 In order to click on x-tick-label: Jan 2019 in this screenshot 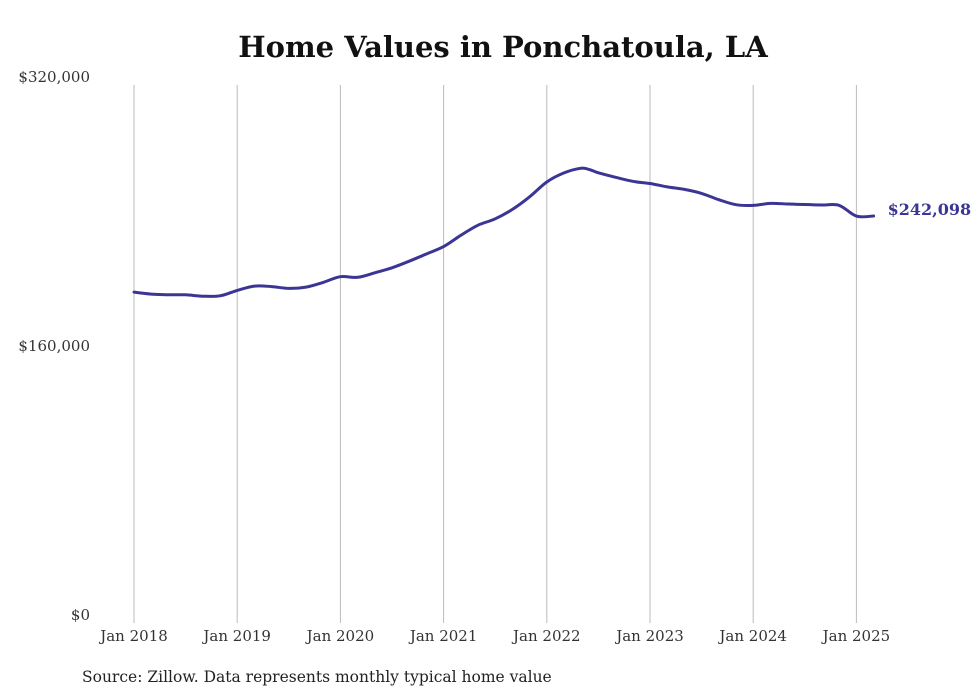, I will do `click(236, 636)`.